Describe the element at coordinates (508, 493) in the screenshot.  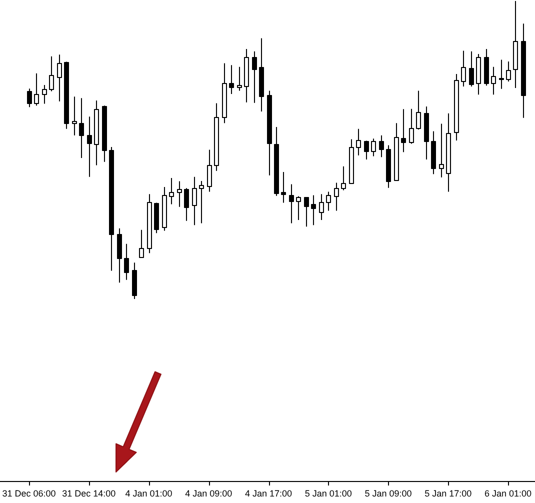
I see `x-tick-label: 6 Jan 01:00` at that location.